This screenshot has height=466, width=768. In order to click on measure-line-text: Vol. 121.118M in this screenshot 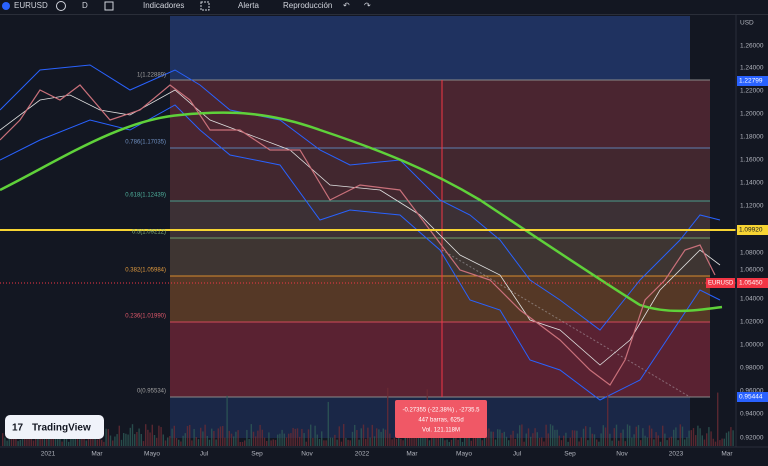, I will do `click(441, 431)`.